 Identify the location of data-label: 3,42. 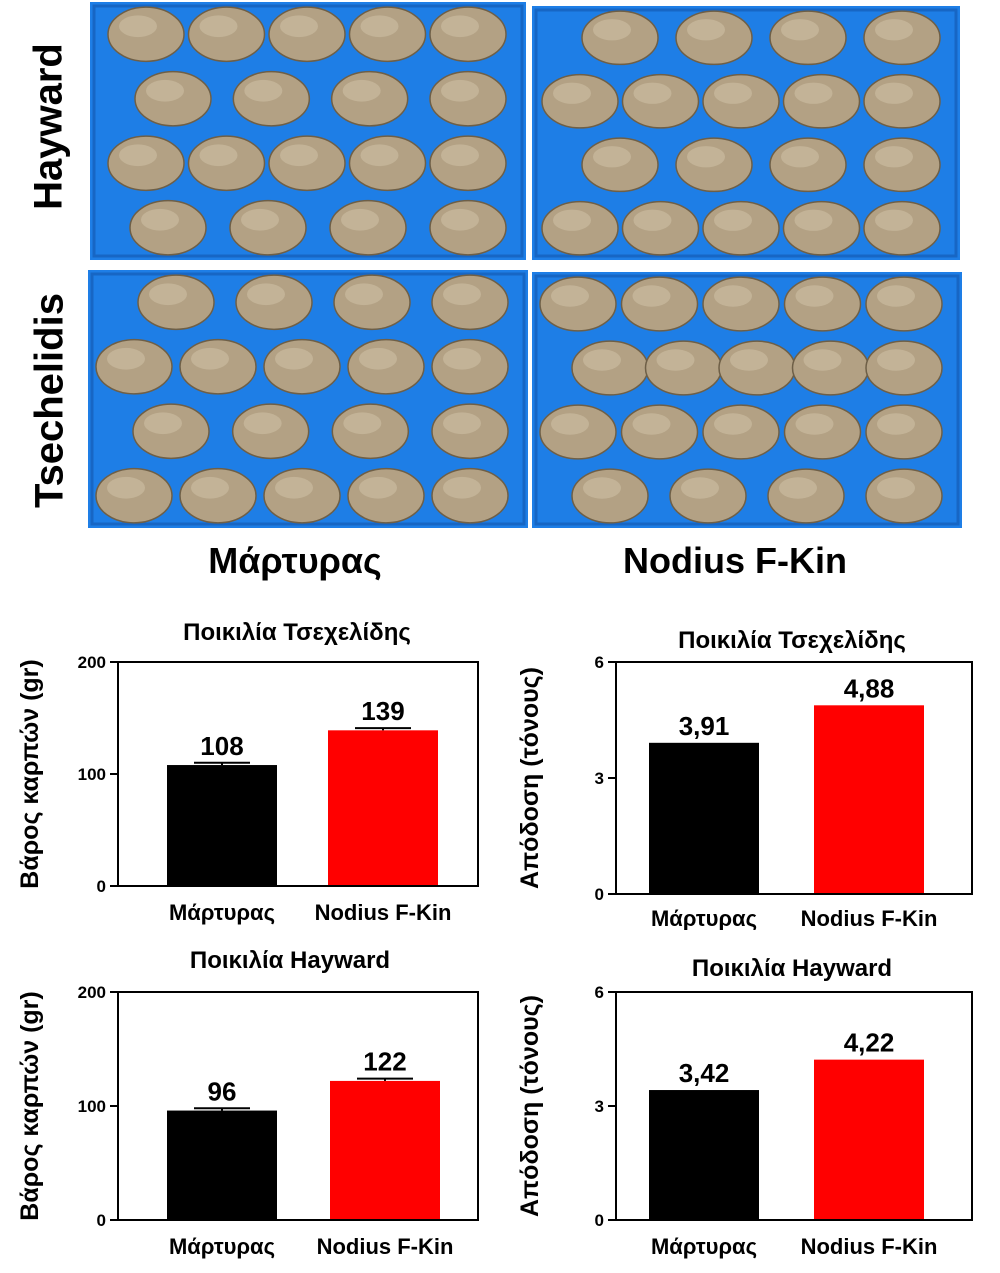
(704, 1073).